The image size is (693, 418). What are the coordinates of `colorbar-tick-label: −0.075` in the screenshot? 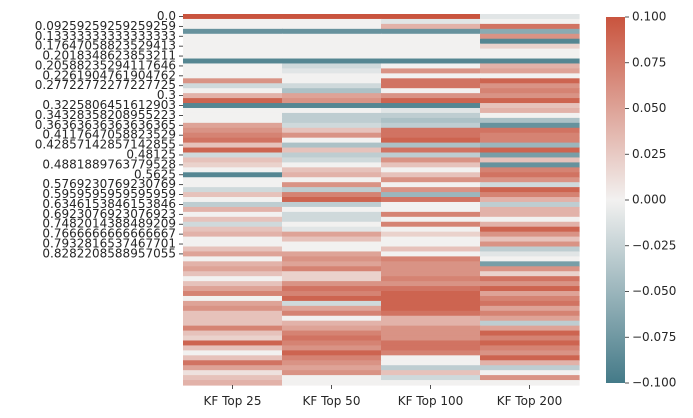 It's located at (654, 337).